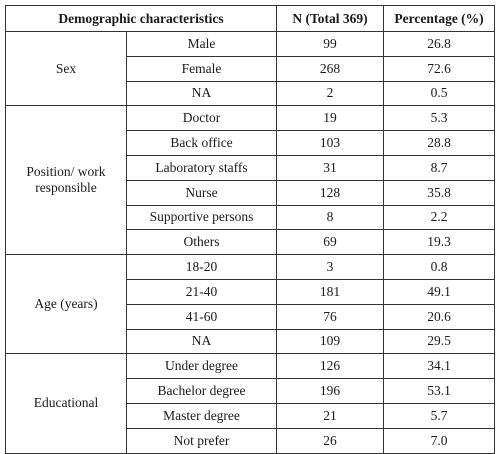 Image resolution: width=500 pixels, height=454 pixels. What do you see at coordinates (330, 44) in the screenshot?
I see `row-n: 99` at bounding box center [330, 44].